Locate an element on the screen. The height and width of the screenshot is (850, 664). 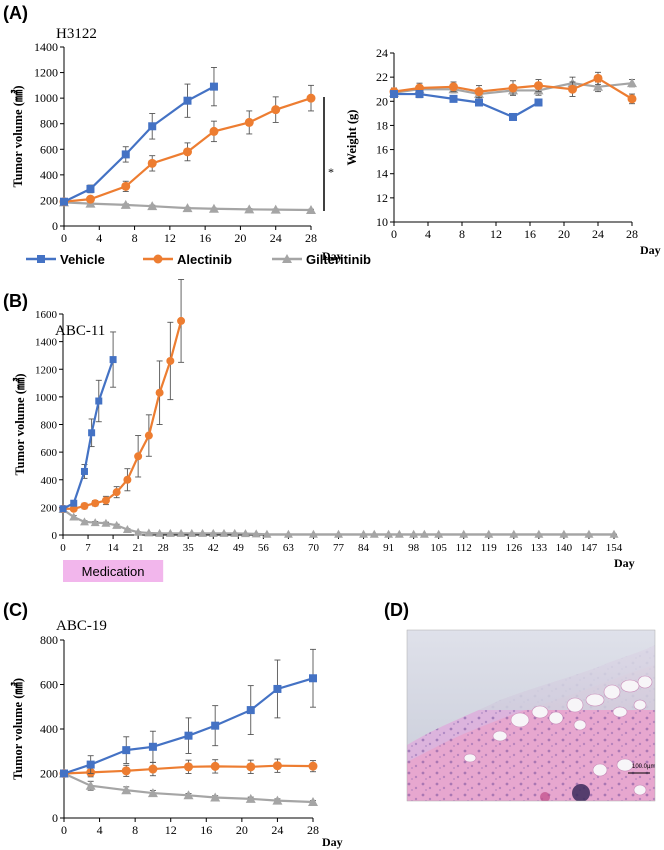
x-tick-label: 98 is located at coordinates (414, 548).